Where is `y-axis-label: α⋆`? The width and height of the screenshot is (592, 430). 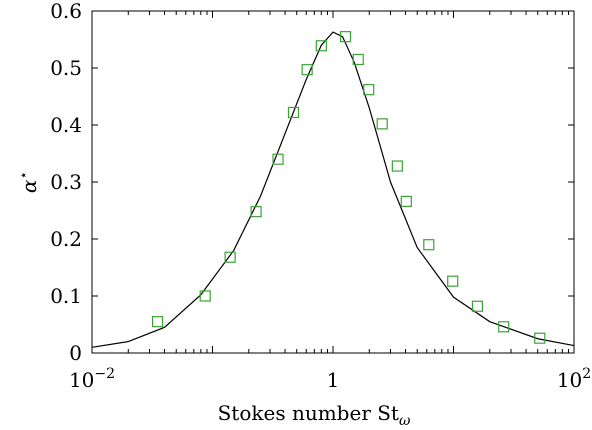
y-axis-label: α⋆ is located at coordinates (28, 182).